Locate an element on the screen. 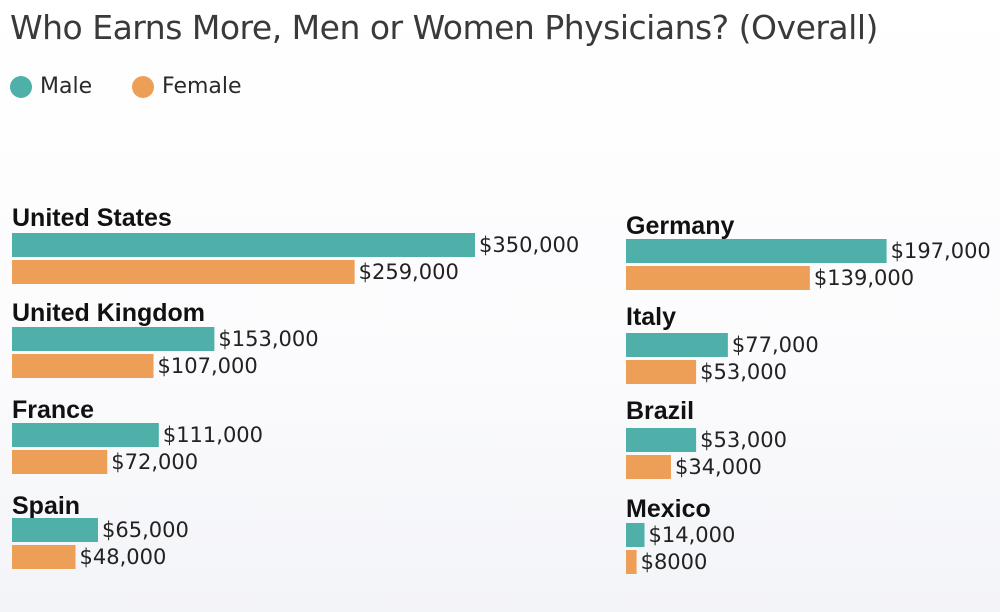  legend-label-female: Female is located at coordinates (202, 86).